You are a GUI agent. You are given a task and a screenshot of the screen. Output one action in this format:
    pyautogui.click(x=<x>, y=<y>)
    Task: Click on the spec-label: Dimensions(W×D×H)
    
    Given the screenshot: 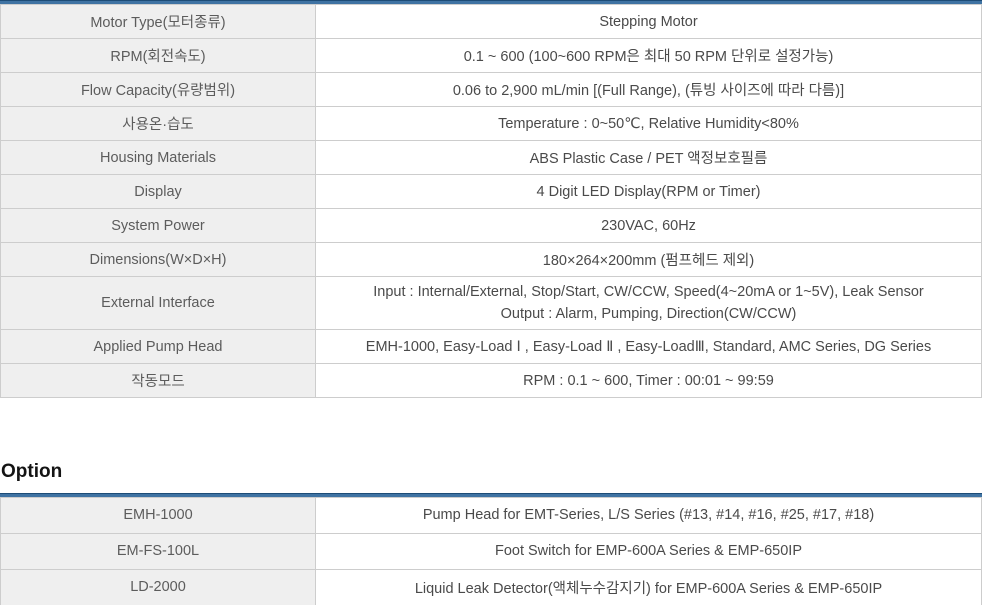 What is the action you would take?
    pyautogui.click(x=158, y=259)
    